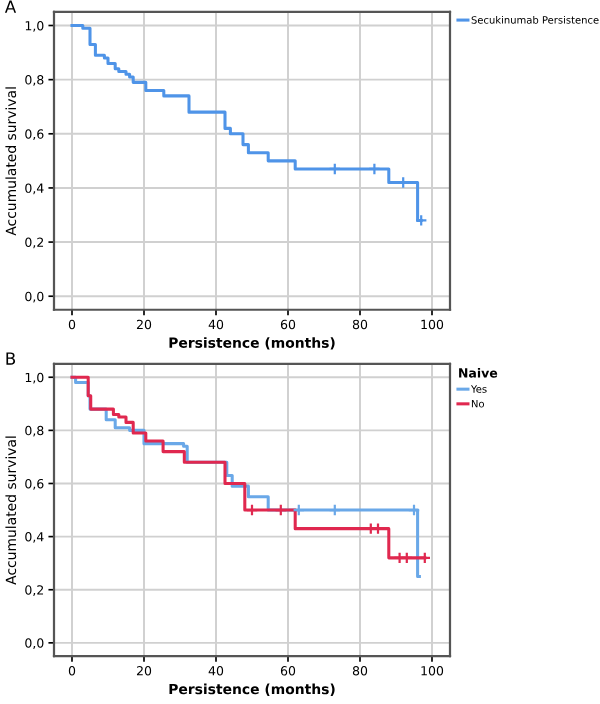 Image resolution: width=600 pixels, height=704 pixels. I want to click on text: A, so click(10, 6).